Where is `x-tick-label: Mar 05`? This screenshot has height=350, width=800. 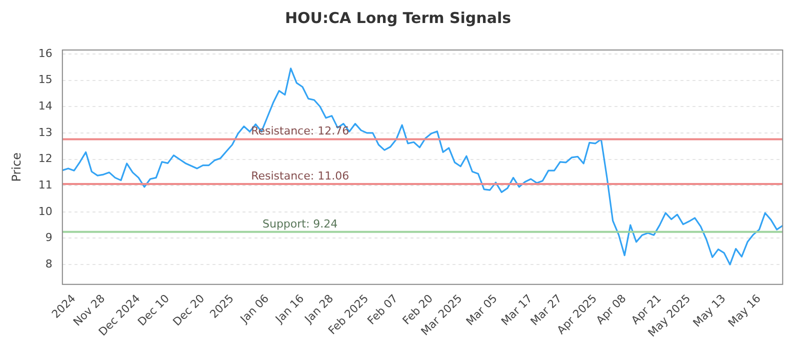
x-tick-label: Mar 05 is located at coordinates (482, 310).